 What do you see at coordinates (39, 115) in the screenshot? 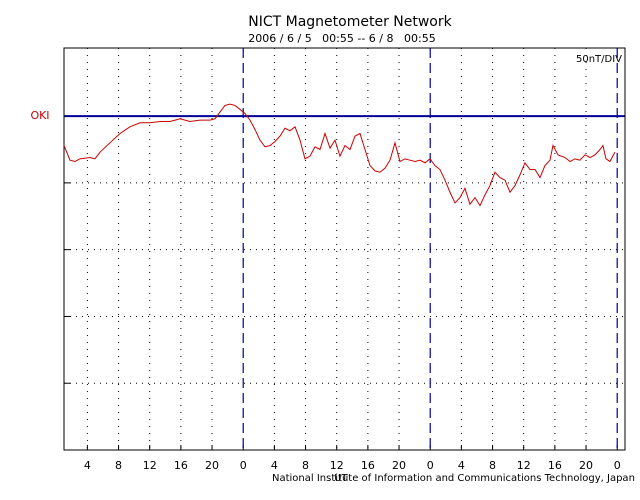
I see `series-label: OKI` at bounding box center [39, 115].